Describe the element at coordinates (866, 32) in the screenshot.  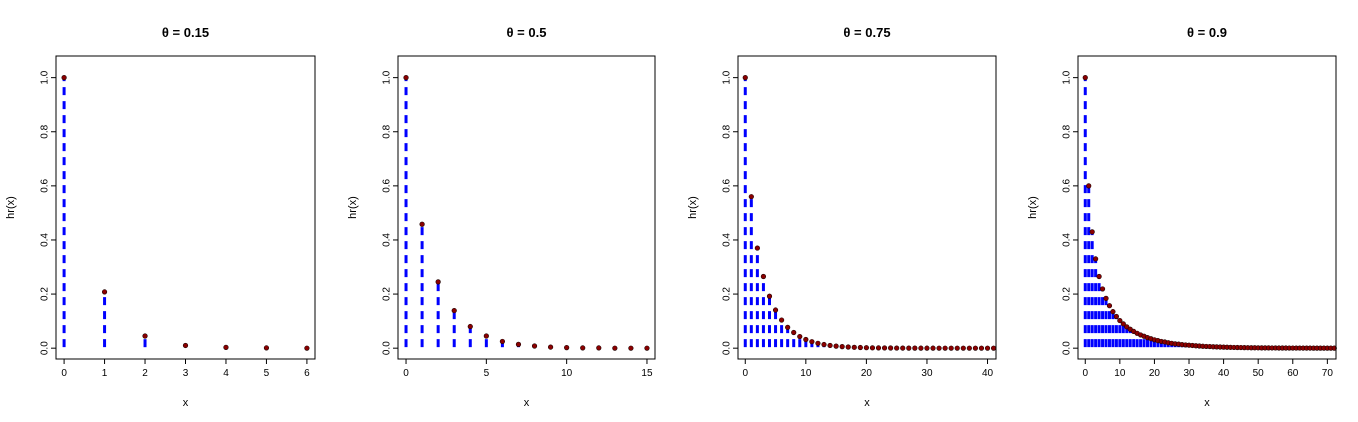
I see `chart-title: θ = 0.75` at that location.